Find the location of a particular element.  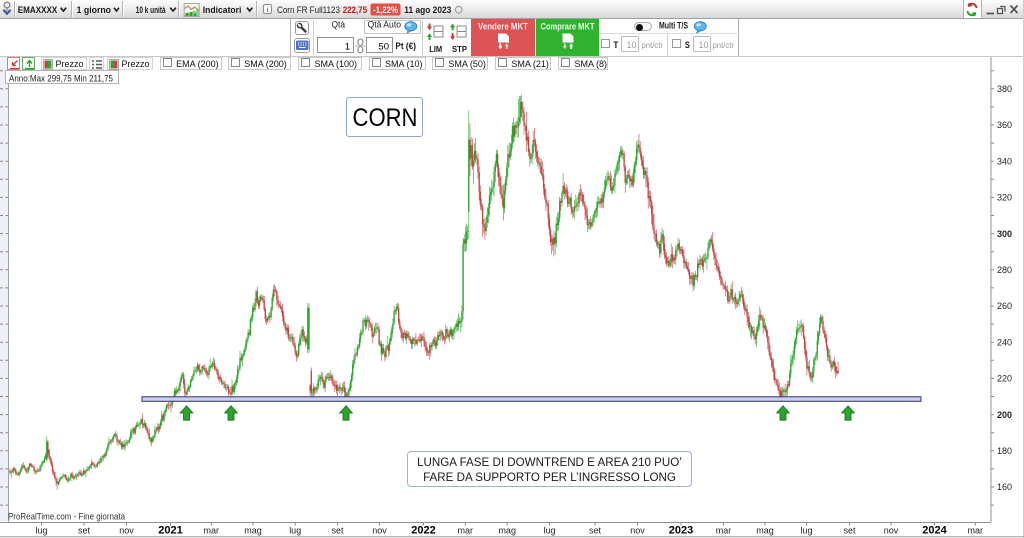

svg-text: 11 ago 2023 is located at coordinates (427, 10).